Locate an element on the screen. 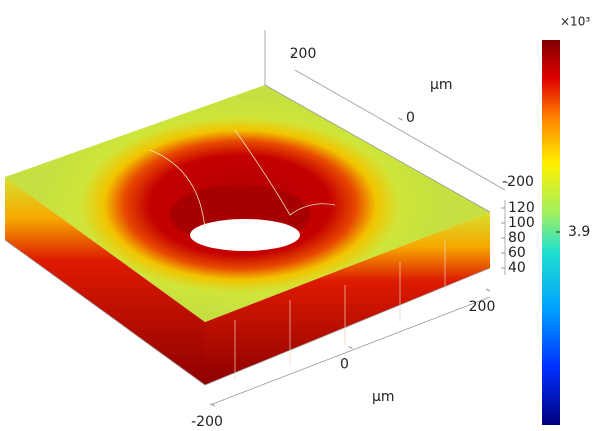  z-tick-label: 120 is located at coordinates (521, 208).